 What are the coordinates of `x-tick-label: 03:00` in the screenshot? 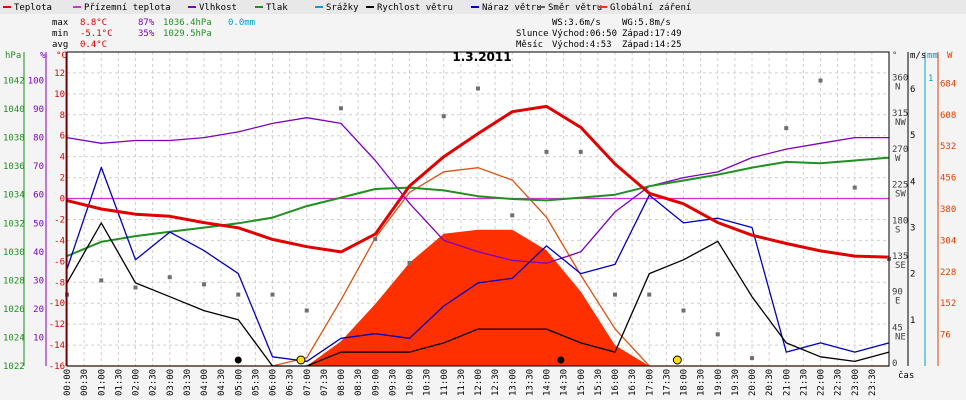 It's located at (171, 382).